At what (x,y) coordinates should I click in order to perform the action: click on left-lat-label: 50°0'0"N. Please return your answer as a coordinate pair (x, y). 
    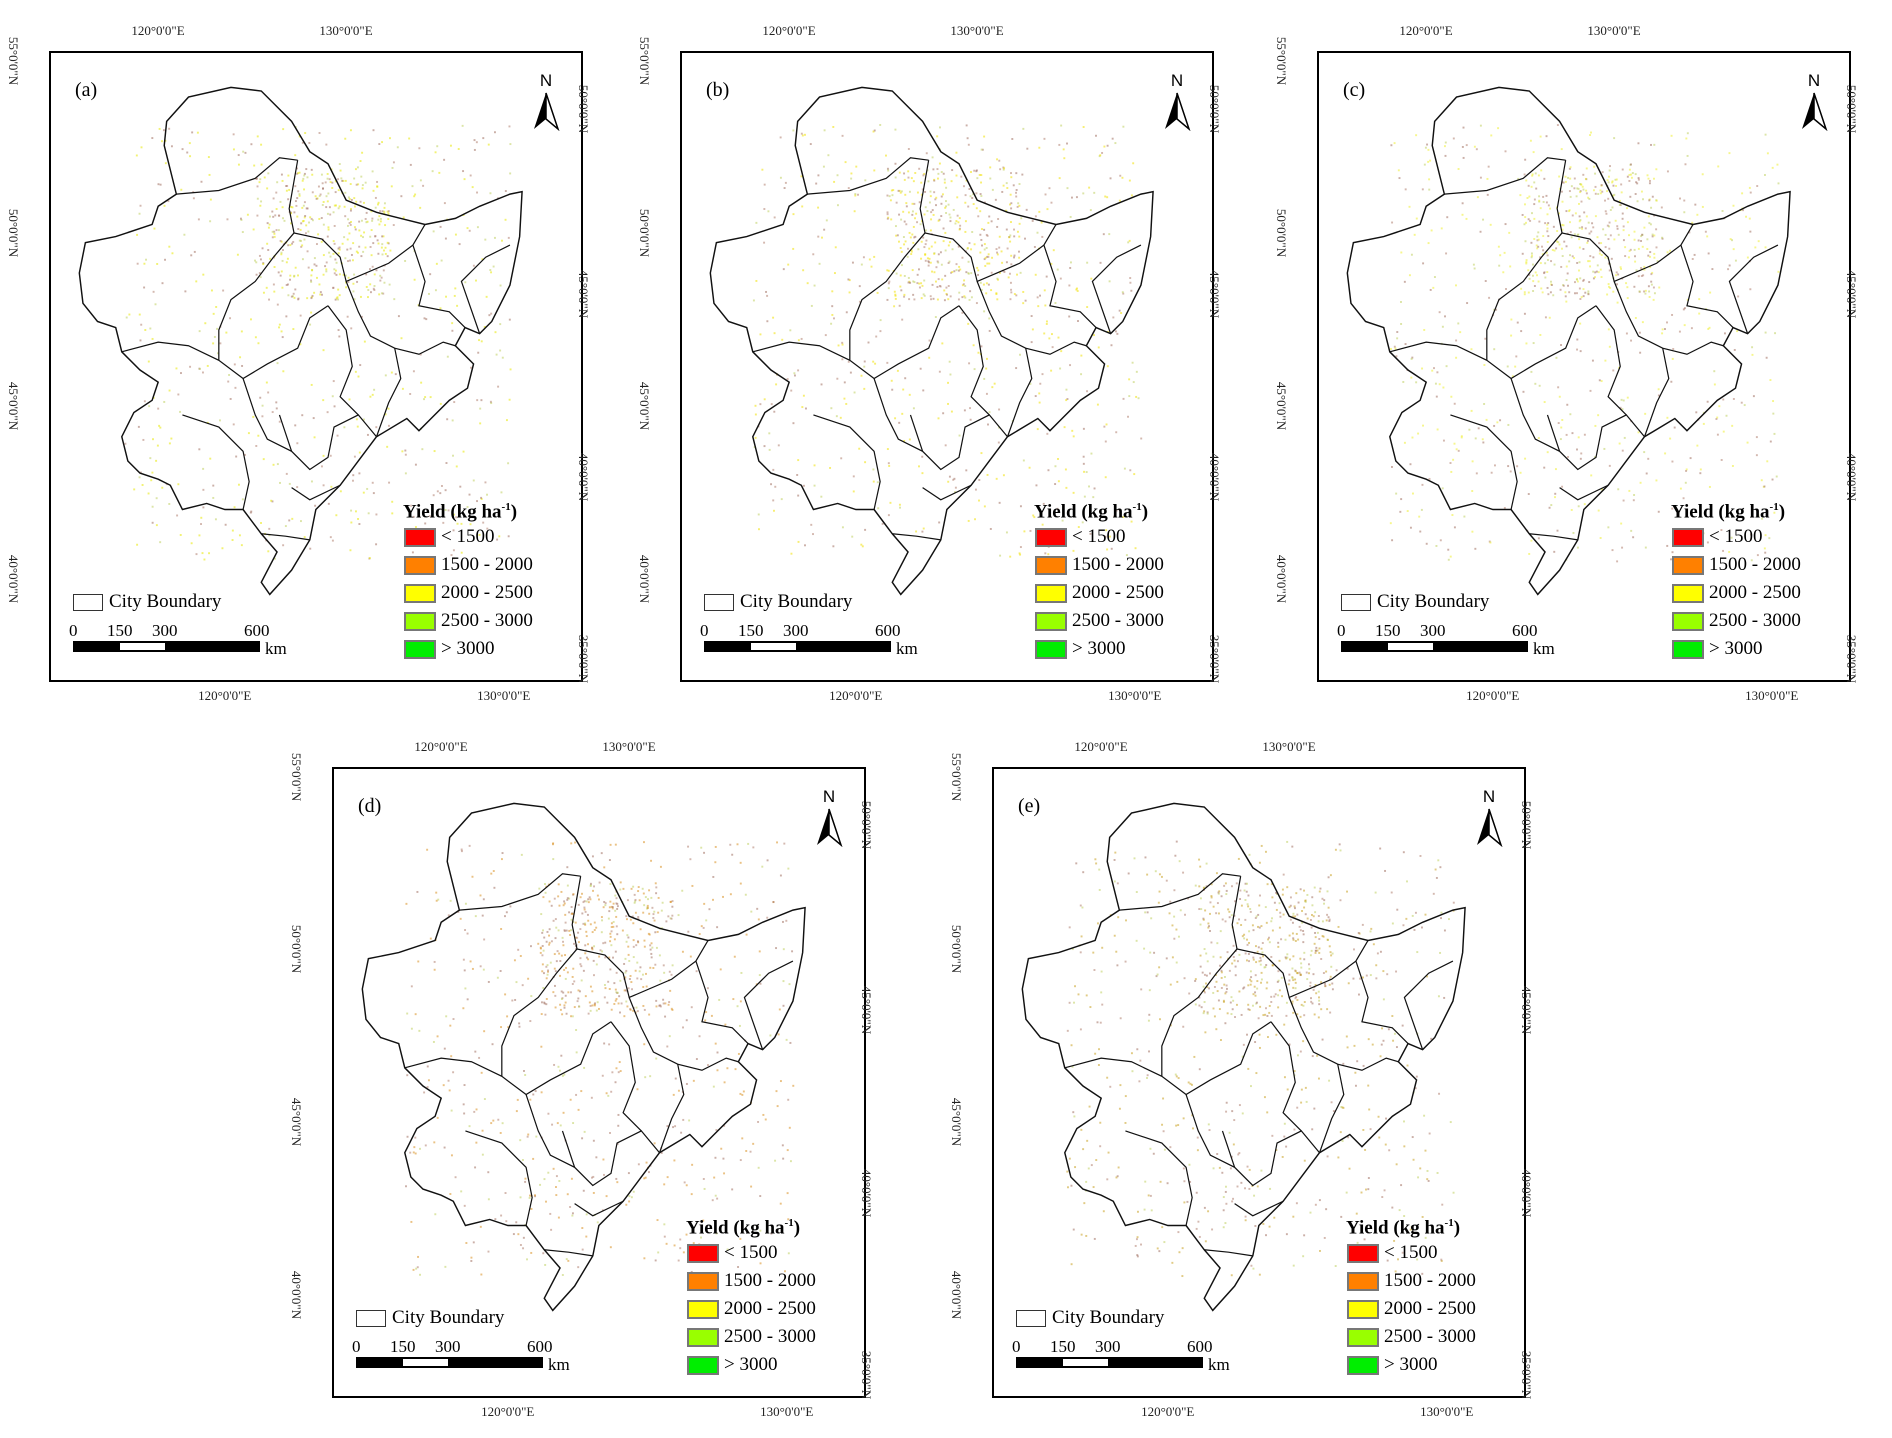
    Looking at the image, I should click on (14, 233).